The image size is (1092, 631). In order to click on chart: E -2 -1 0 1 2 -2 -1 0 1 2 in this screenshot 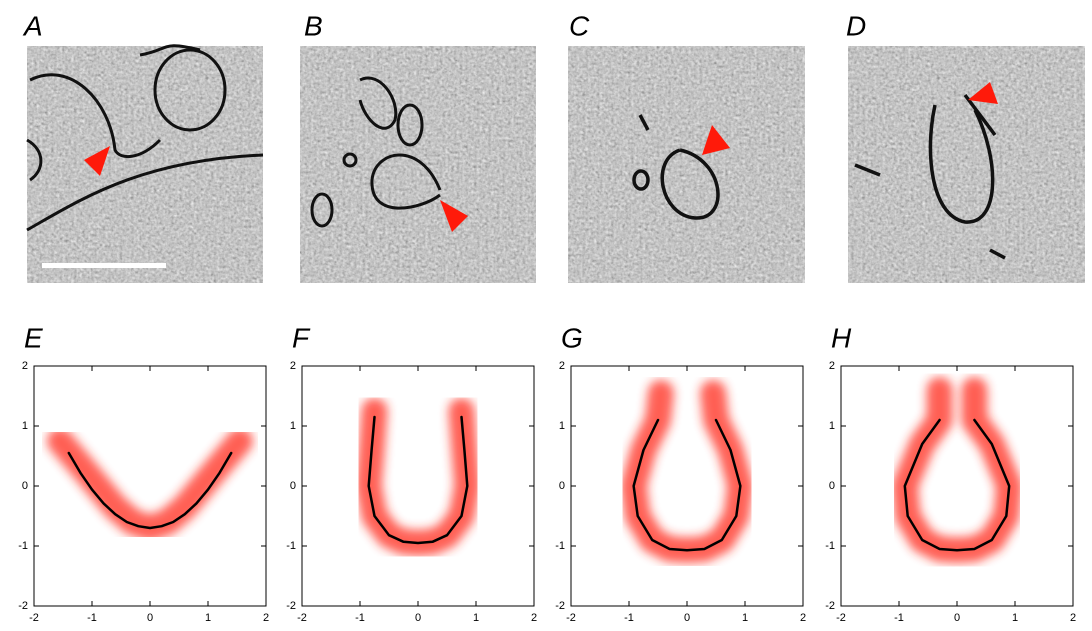, I will do `click(143, 473)`.